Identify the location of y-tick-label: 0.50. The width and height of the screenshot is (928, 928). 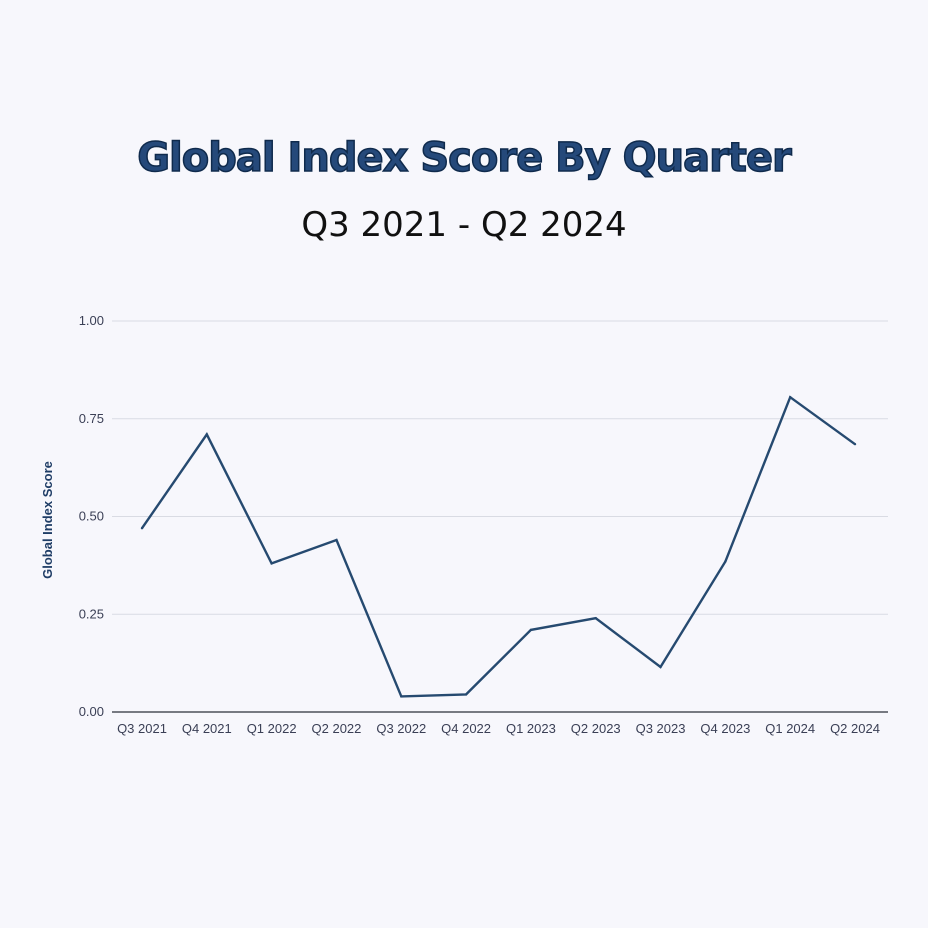
(91, 516).